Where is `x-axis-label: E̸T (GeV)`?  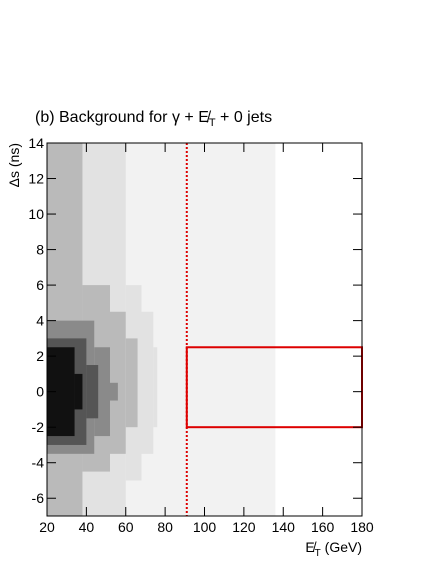 x-axis-label: E̸T (GeV) is located at coordinates (333, 549).